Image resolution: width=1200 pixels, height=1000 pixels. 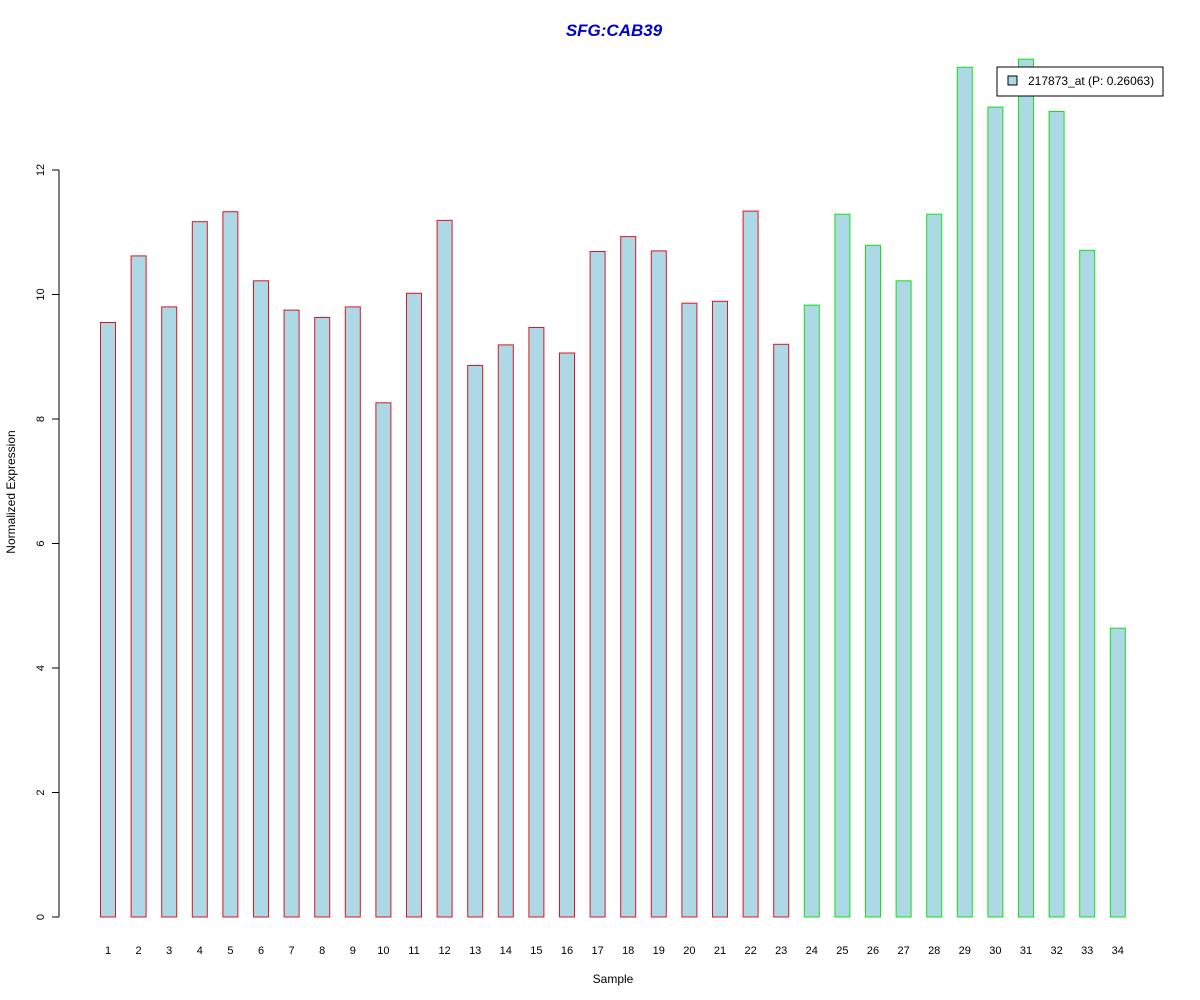 I want to click on y-tick-label: 4, so click(x=41, y=668).